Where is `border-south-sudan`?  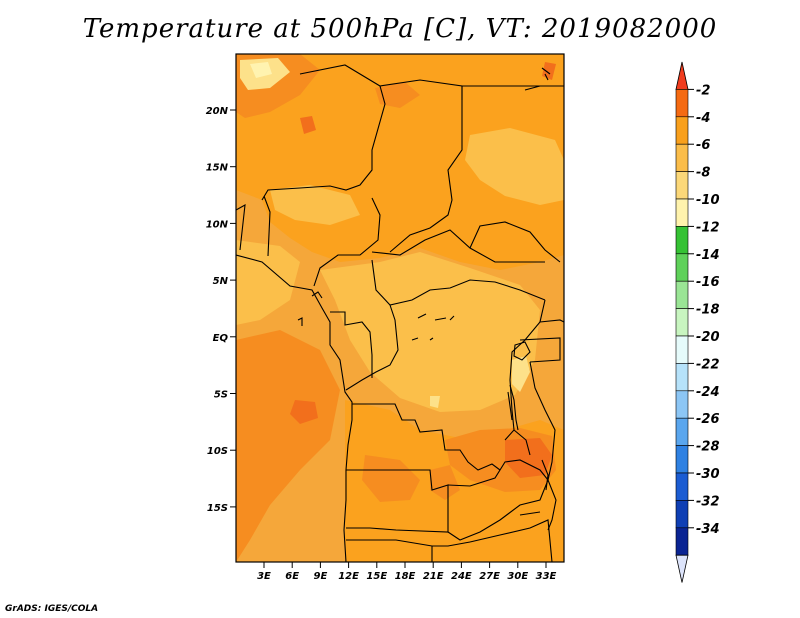
border-south-sudan is located at coordinates (515, 242).